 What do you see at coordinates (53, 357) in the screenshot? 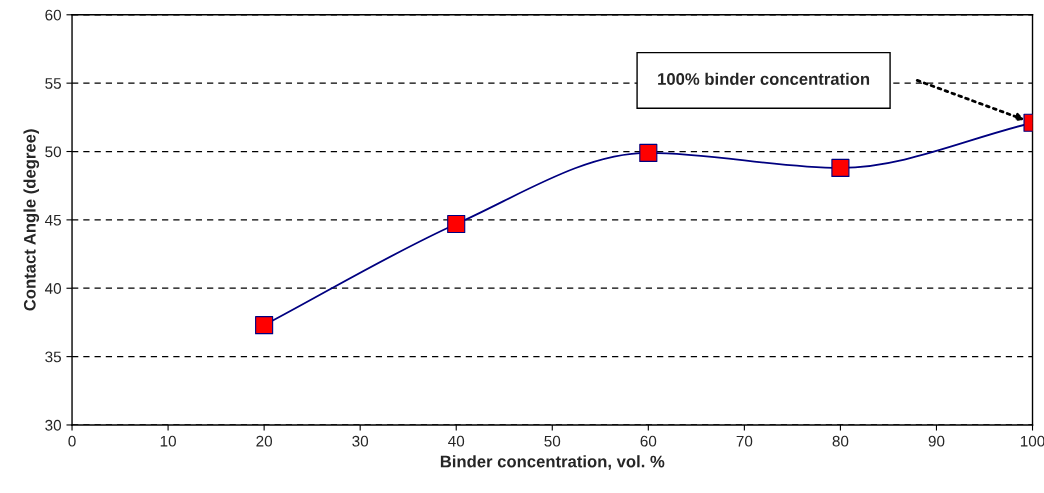
I see `y-tick-label: 35` at bounding box center [53, 357].